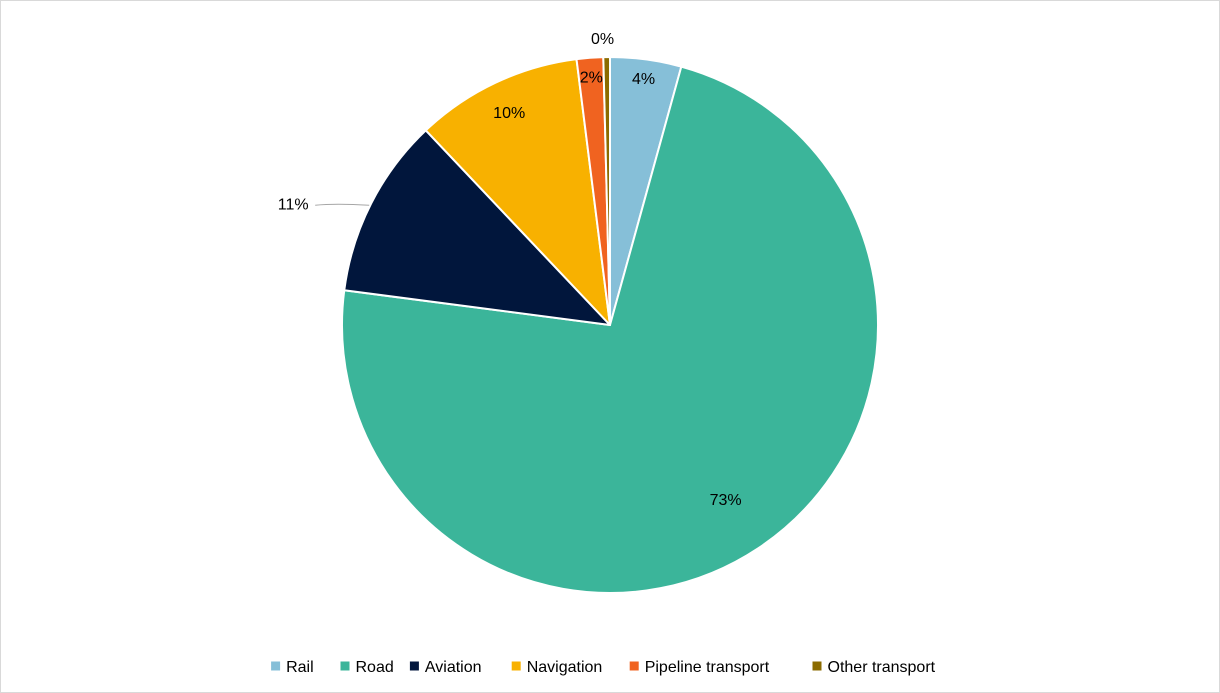 The image size is (1220, 693). I want to click on legend-swatch-pipeline-transport, so click(634, 666).